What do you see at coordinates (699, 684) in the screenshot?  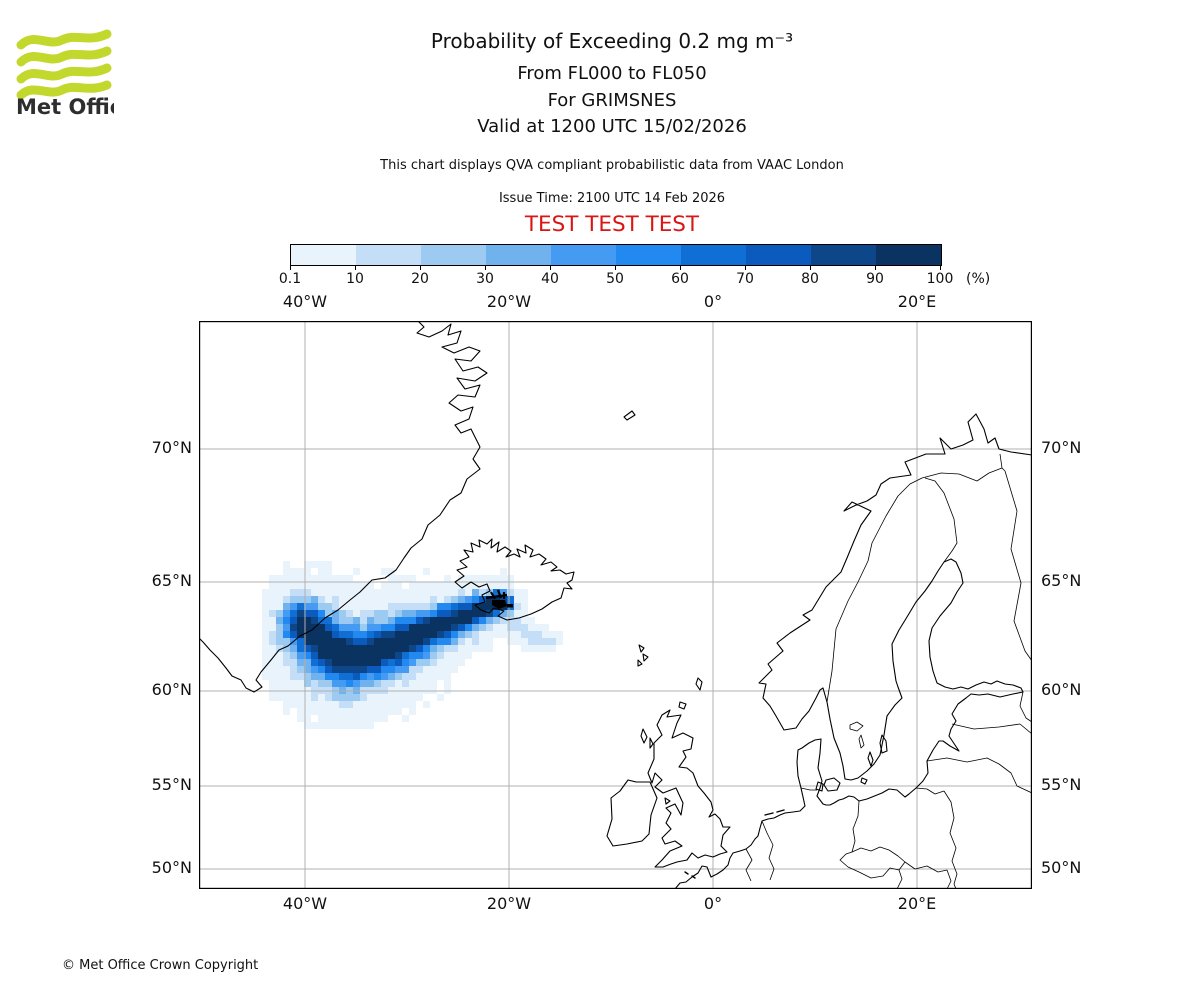 I see `shetland-coast` at bounding box center [699, 684].